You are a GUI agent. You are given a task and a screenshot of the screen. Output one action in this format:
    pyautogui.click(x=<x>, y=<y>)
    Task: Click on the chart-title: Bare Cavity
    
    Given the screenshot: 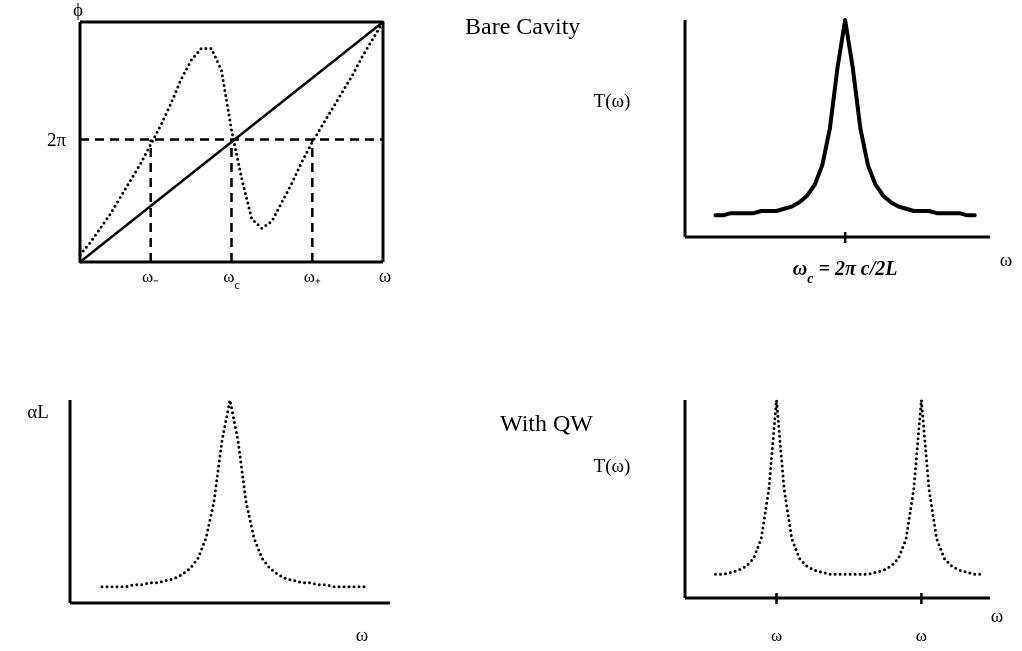 What is the action you would take?
    pyautogui.click(x=523, y=26)
    